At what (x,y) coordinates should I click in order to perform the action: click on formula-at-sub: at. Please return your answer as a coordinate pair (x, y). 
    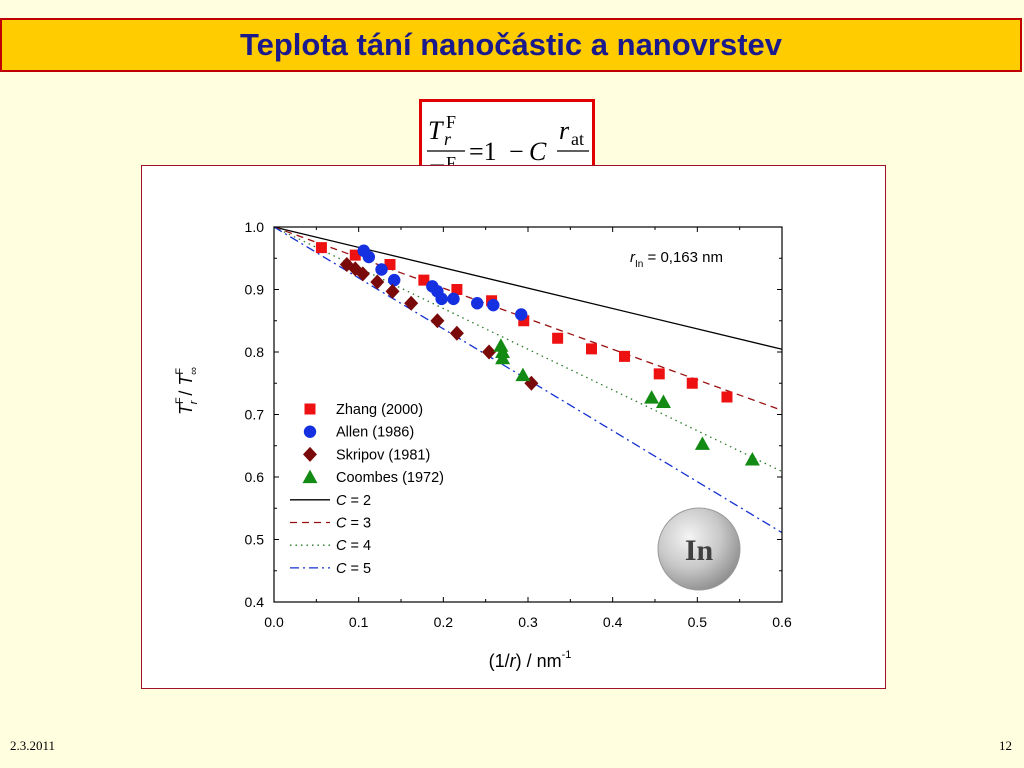
    Looking at the image, I should click on (577, 139).